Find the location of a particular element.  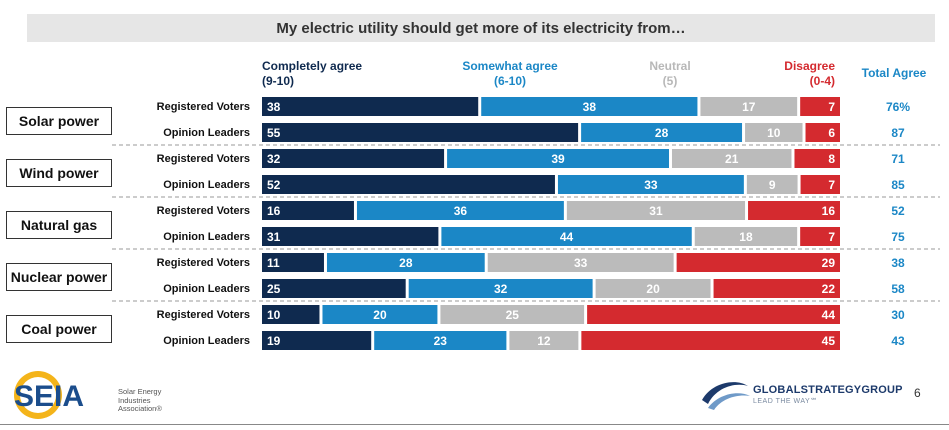

topic-label: Natural gas is located at coordinates (59, 225).